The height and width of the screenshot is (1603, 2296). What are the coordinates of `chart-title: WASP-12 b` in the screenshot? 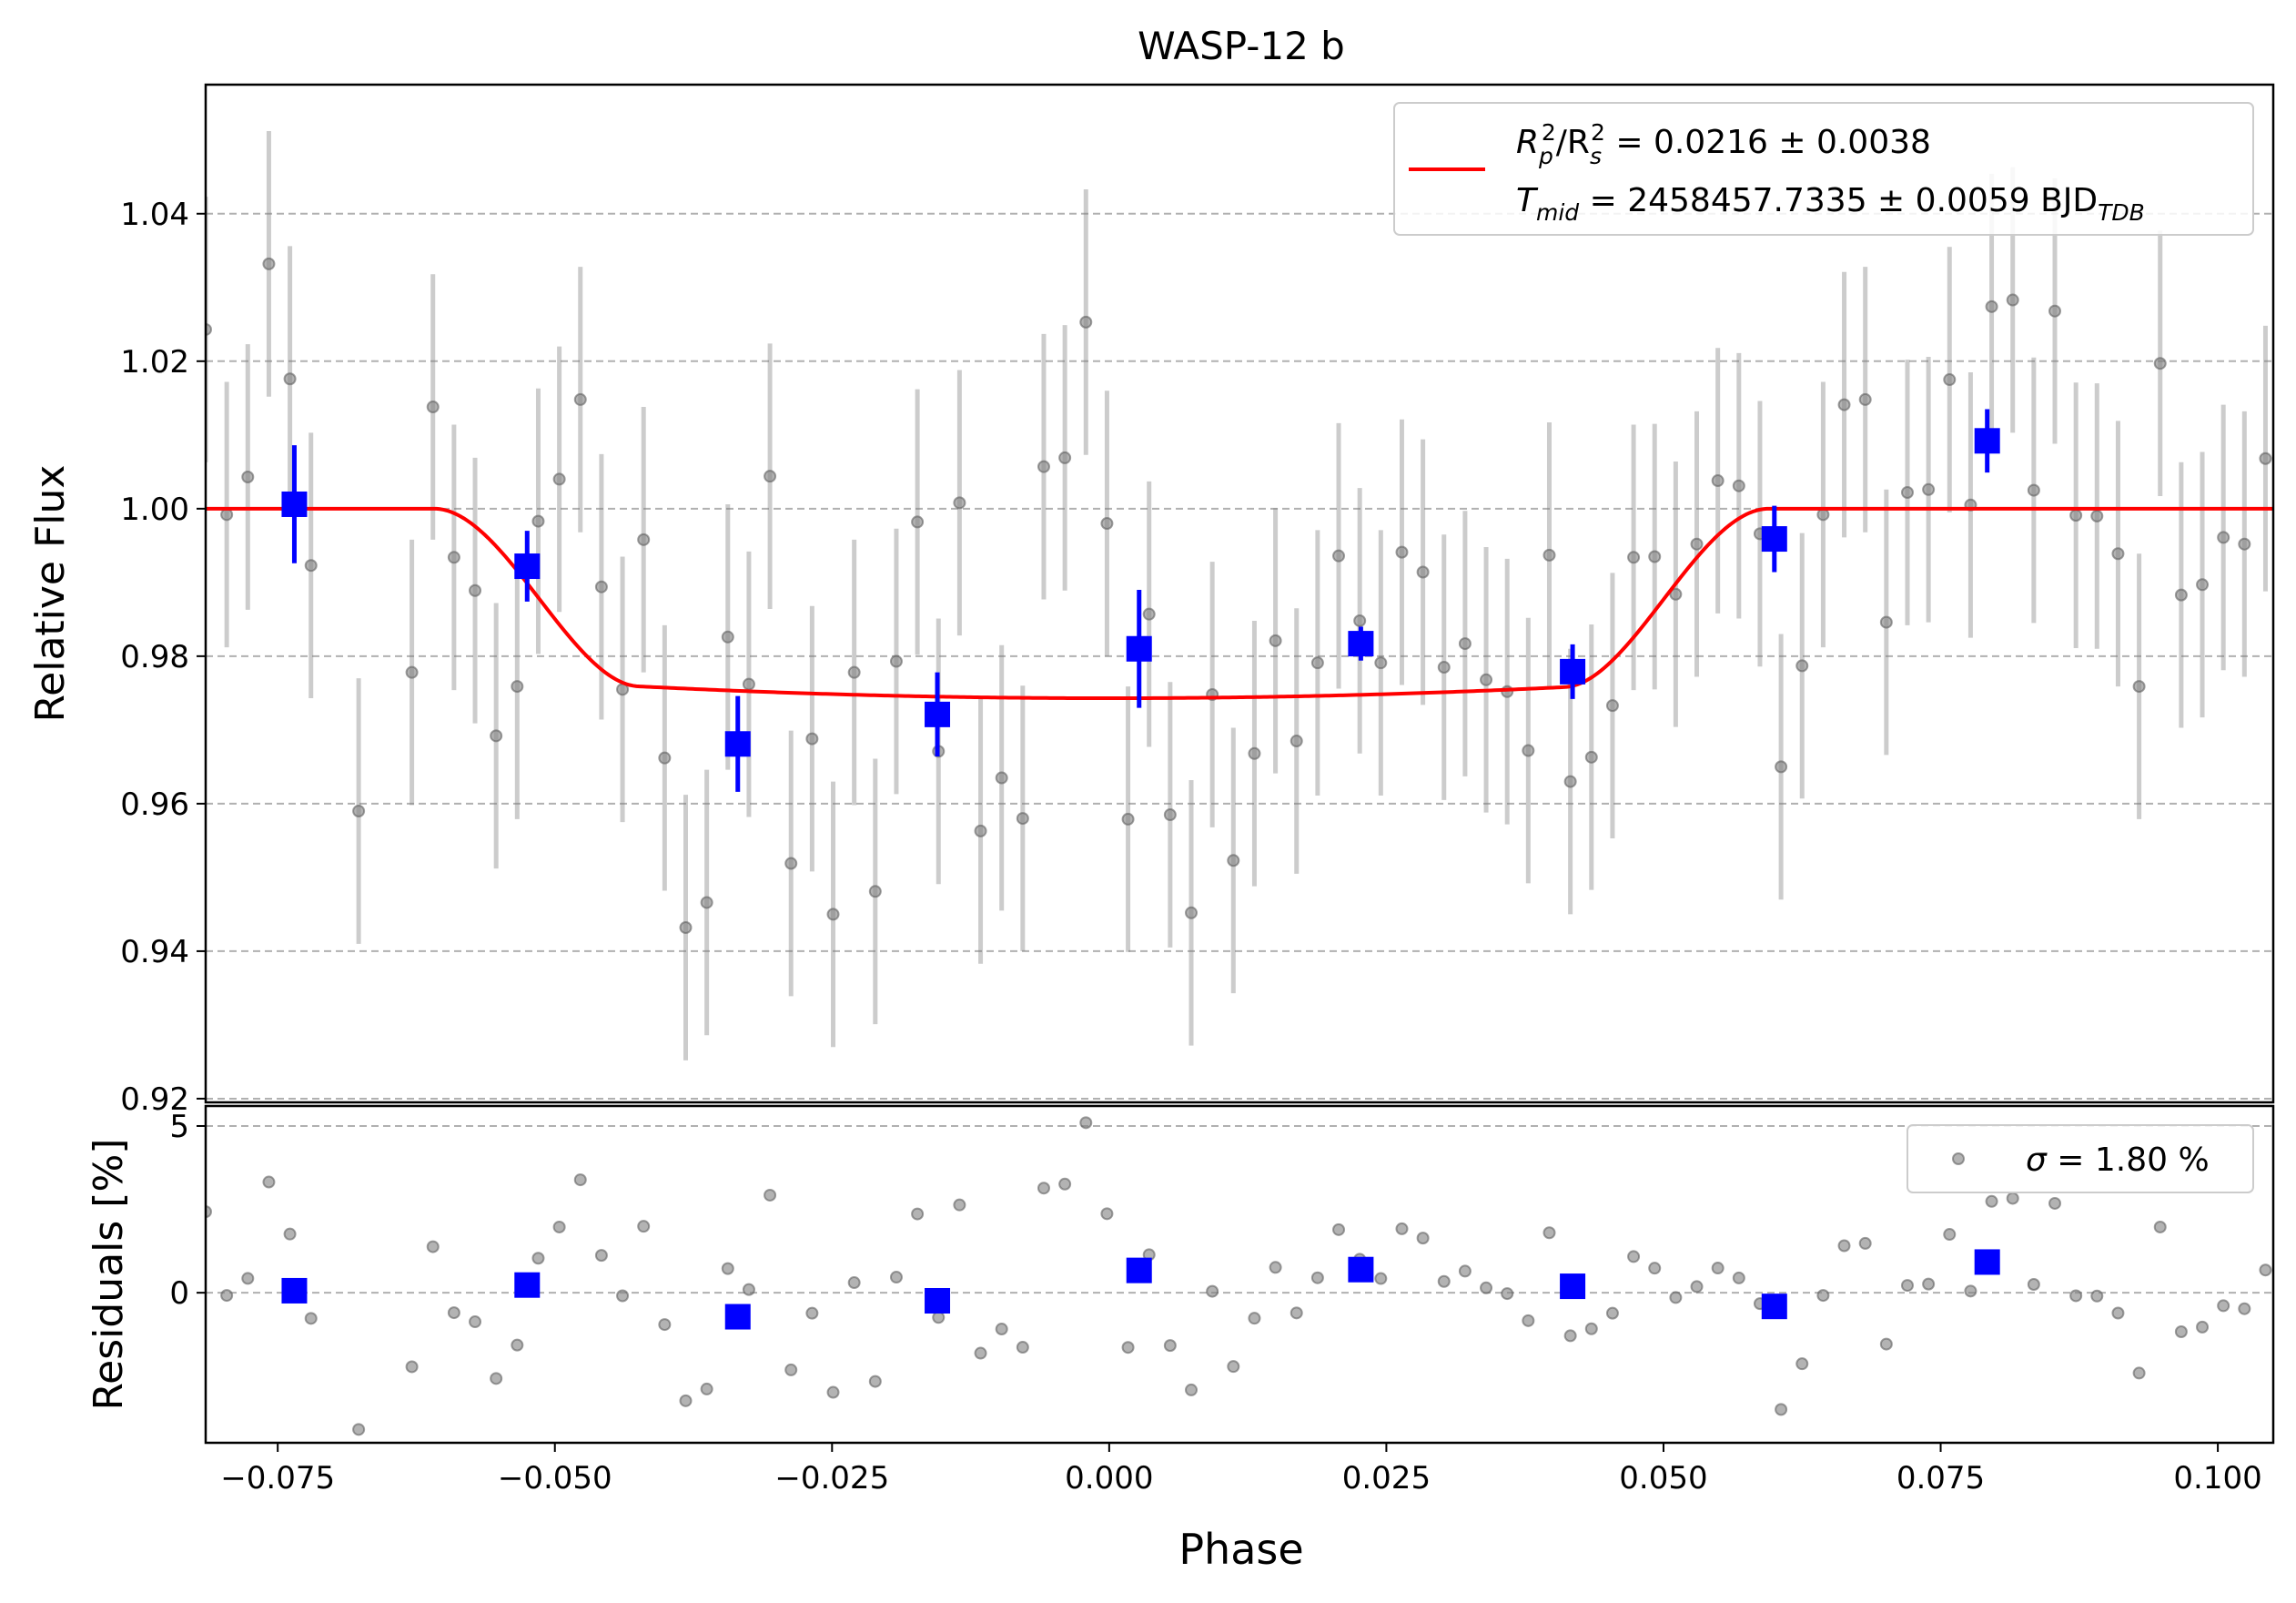 It's located at (1242, 46).